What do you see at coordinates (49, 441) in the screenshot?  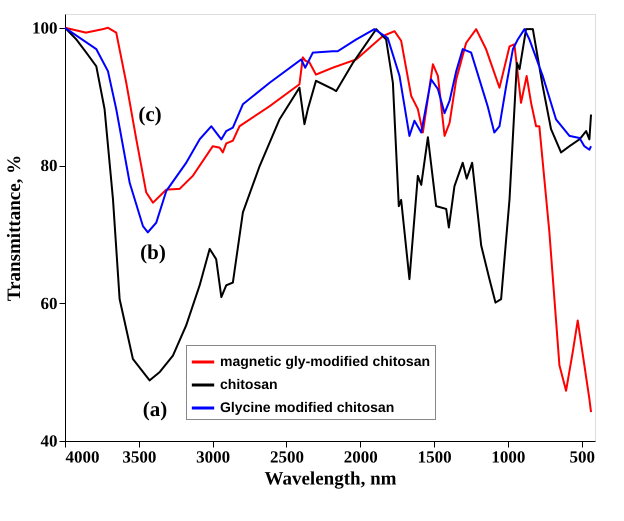 I see `y-tick-label: 40` at bounding box center [49, 441].